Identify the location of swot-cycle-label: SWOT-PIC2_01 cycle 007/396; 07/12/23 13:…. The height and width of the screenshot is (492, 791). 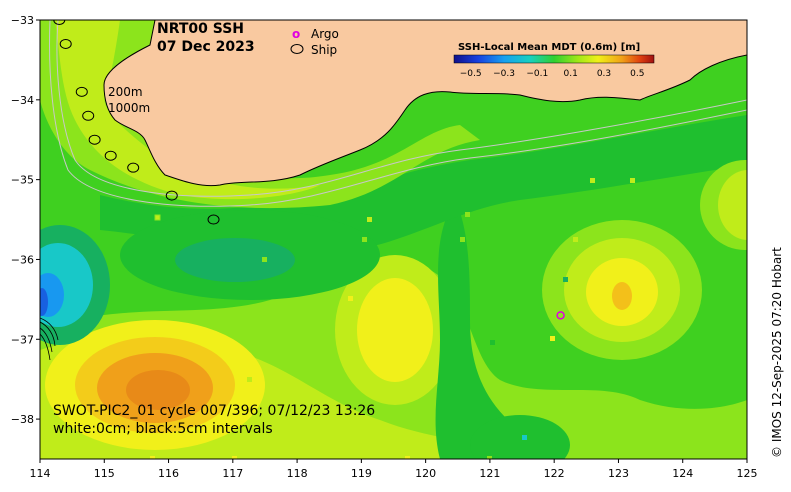
(214, 411).